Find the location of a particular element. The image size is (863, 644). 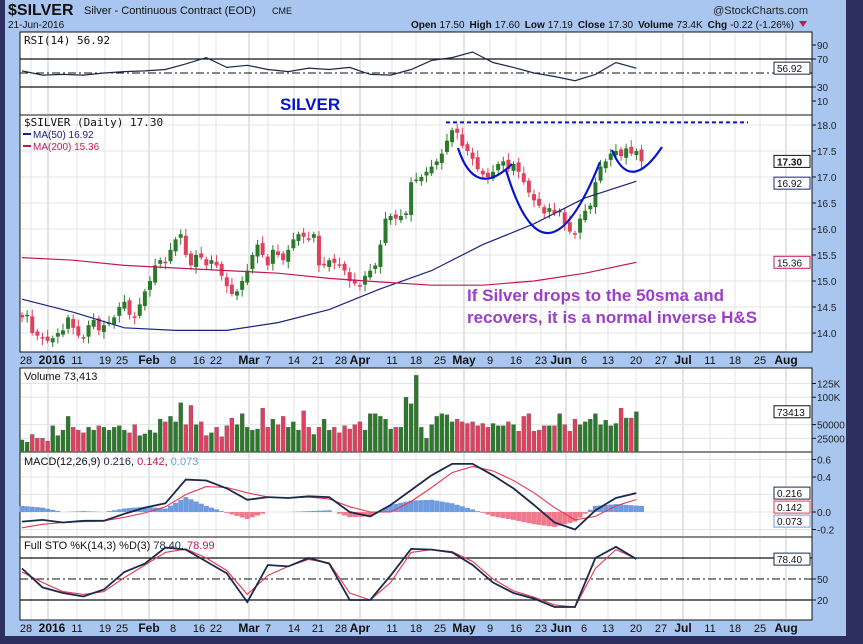

x-axis-label: 16 is located at coordinates (516, 361).